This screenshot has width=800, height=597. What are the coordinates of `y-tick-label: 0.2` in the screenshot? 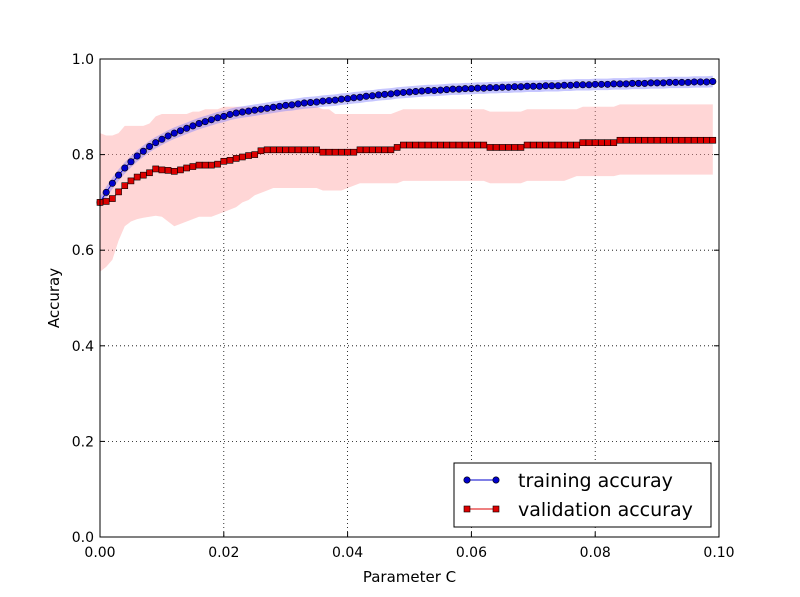 It's located at (83, 442).